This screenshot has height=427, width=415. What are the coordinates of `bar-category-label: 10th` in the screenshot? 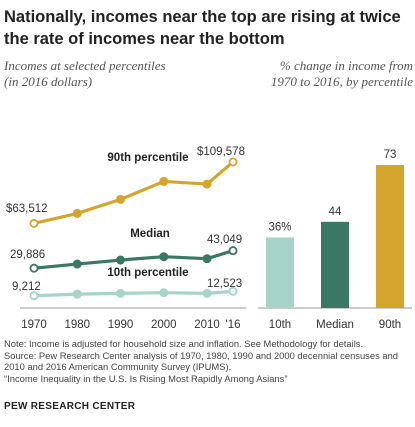 It's located at (280, 325).